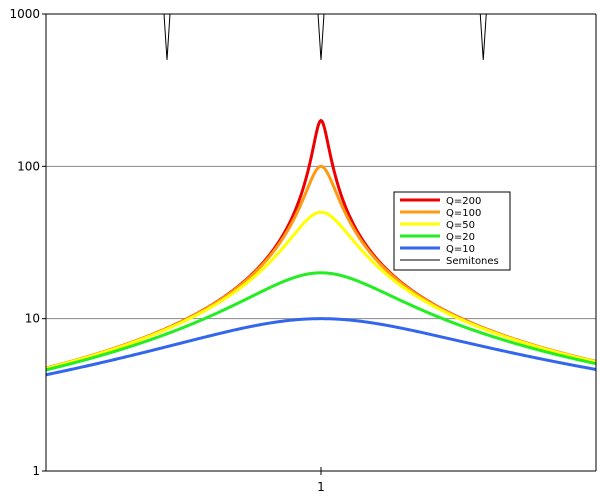 The width and height of the screenshot is (600, 500). Describe the element at coordinates (460, 249) in the screenshot. I see `legend-label: Q=10` at that location.